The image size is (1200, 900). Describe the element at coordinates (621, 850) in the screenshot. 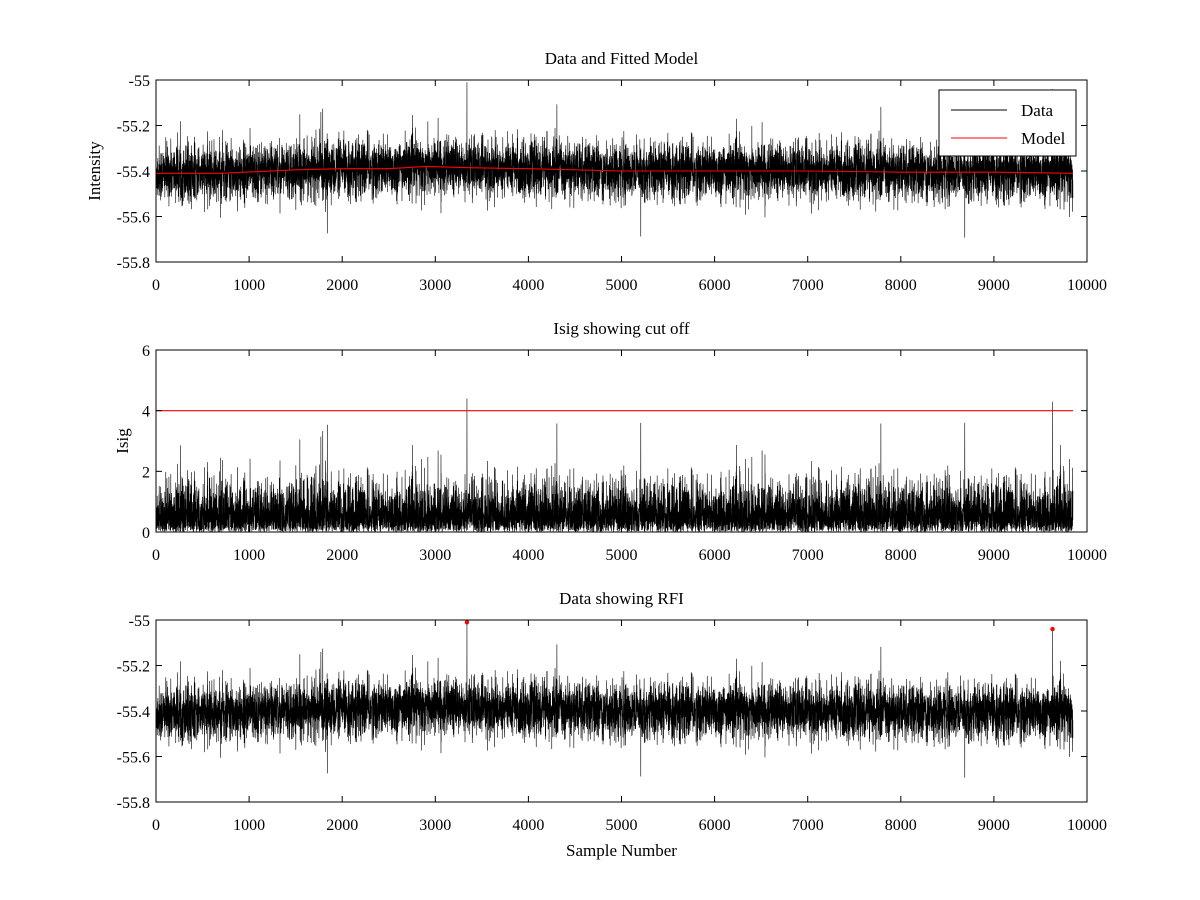

I see `x-axis-label: Sample Number` at that location.